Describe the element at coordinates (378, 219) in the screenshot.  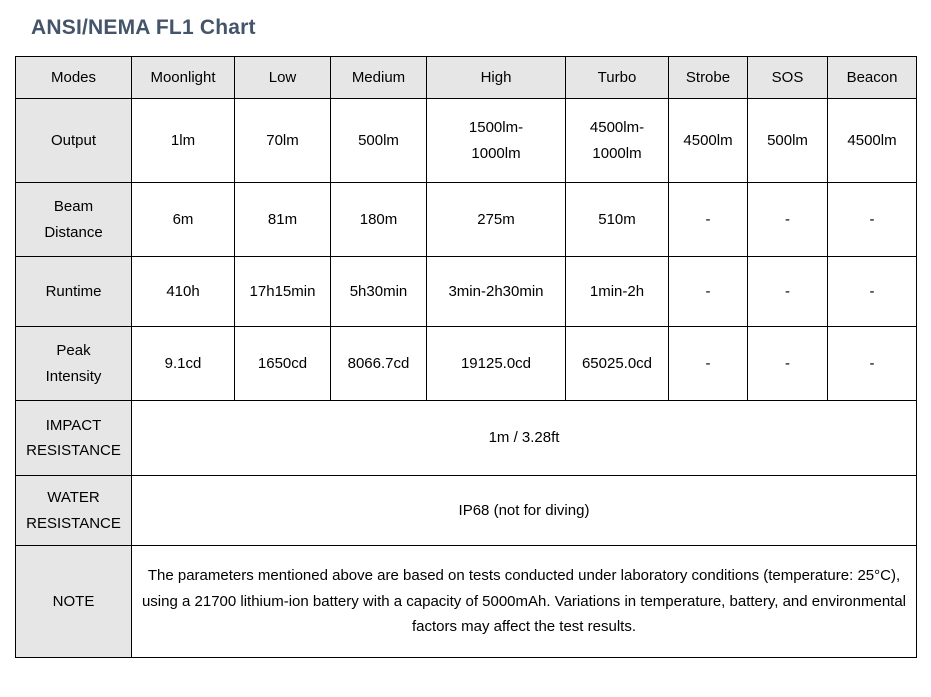
I see `table-cell: 180m` at that location.